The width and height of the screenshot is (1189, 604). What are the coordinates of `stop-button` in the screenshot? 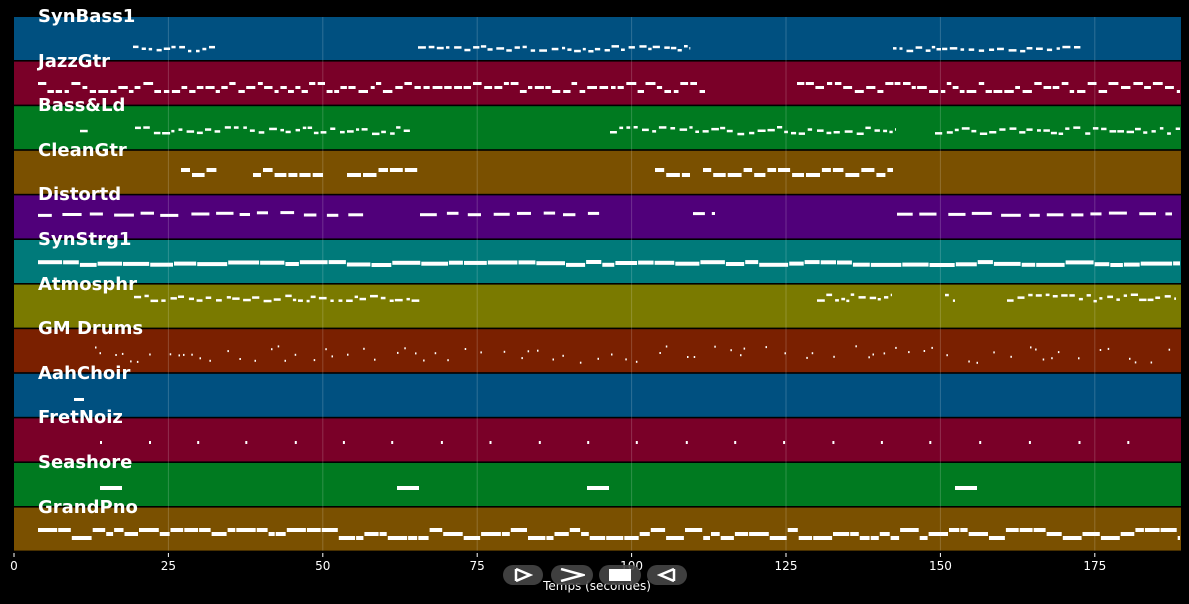 It's located at (620, 575).